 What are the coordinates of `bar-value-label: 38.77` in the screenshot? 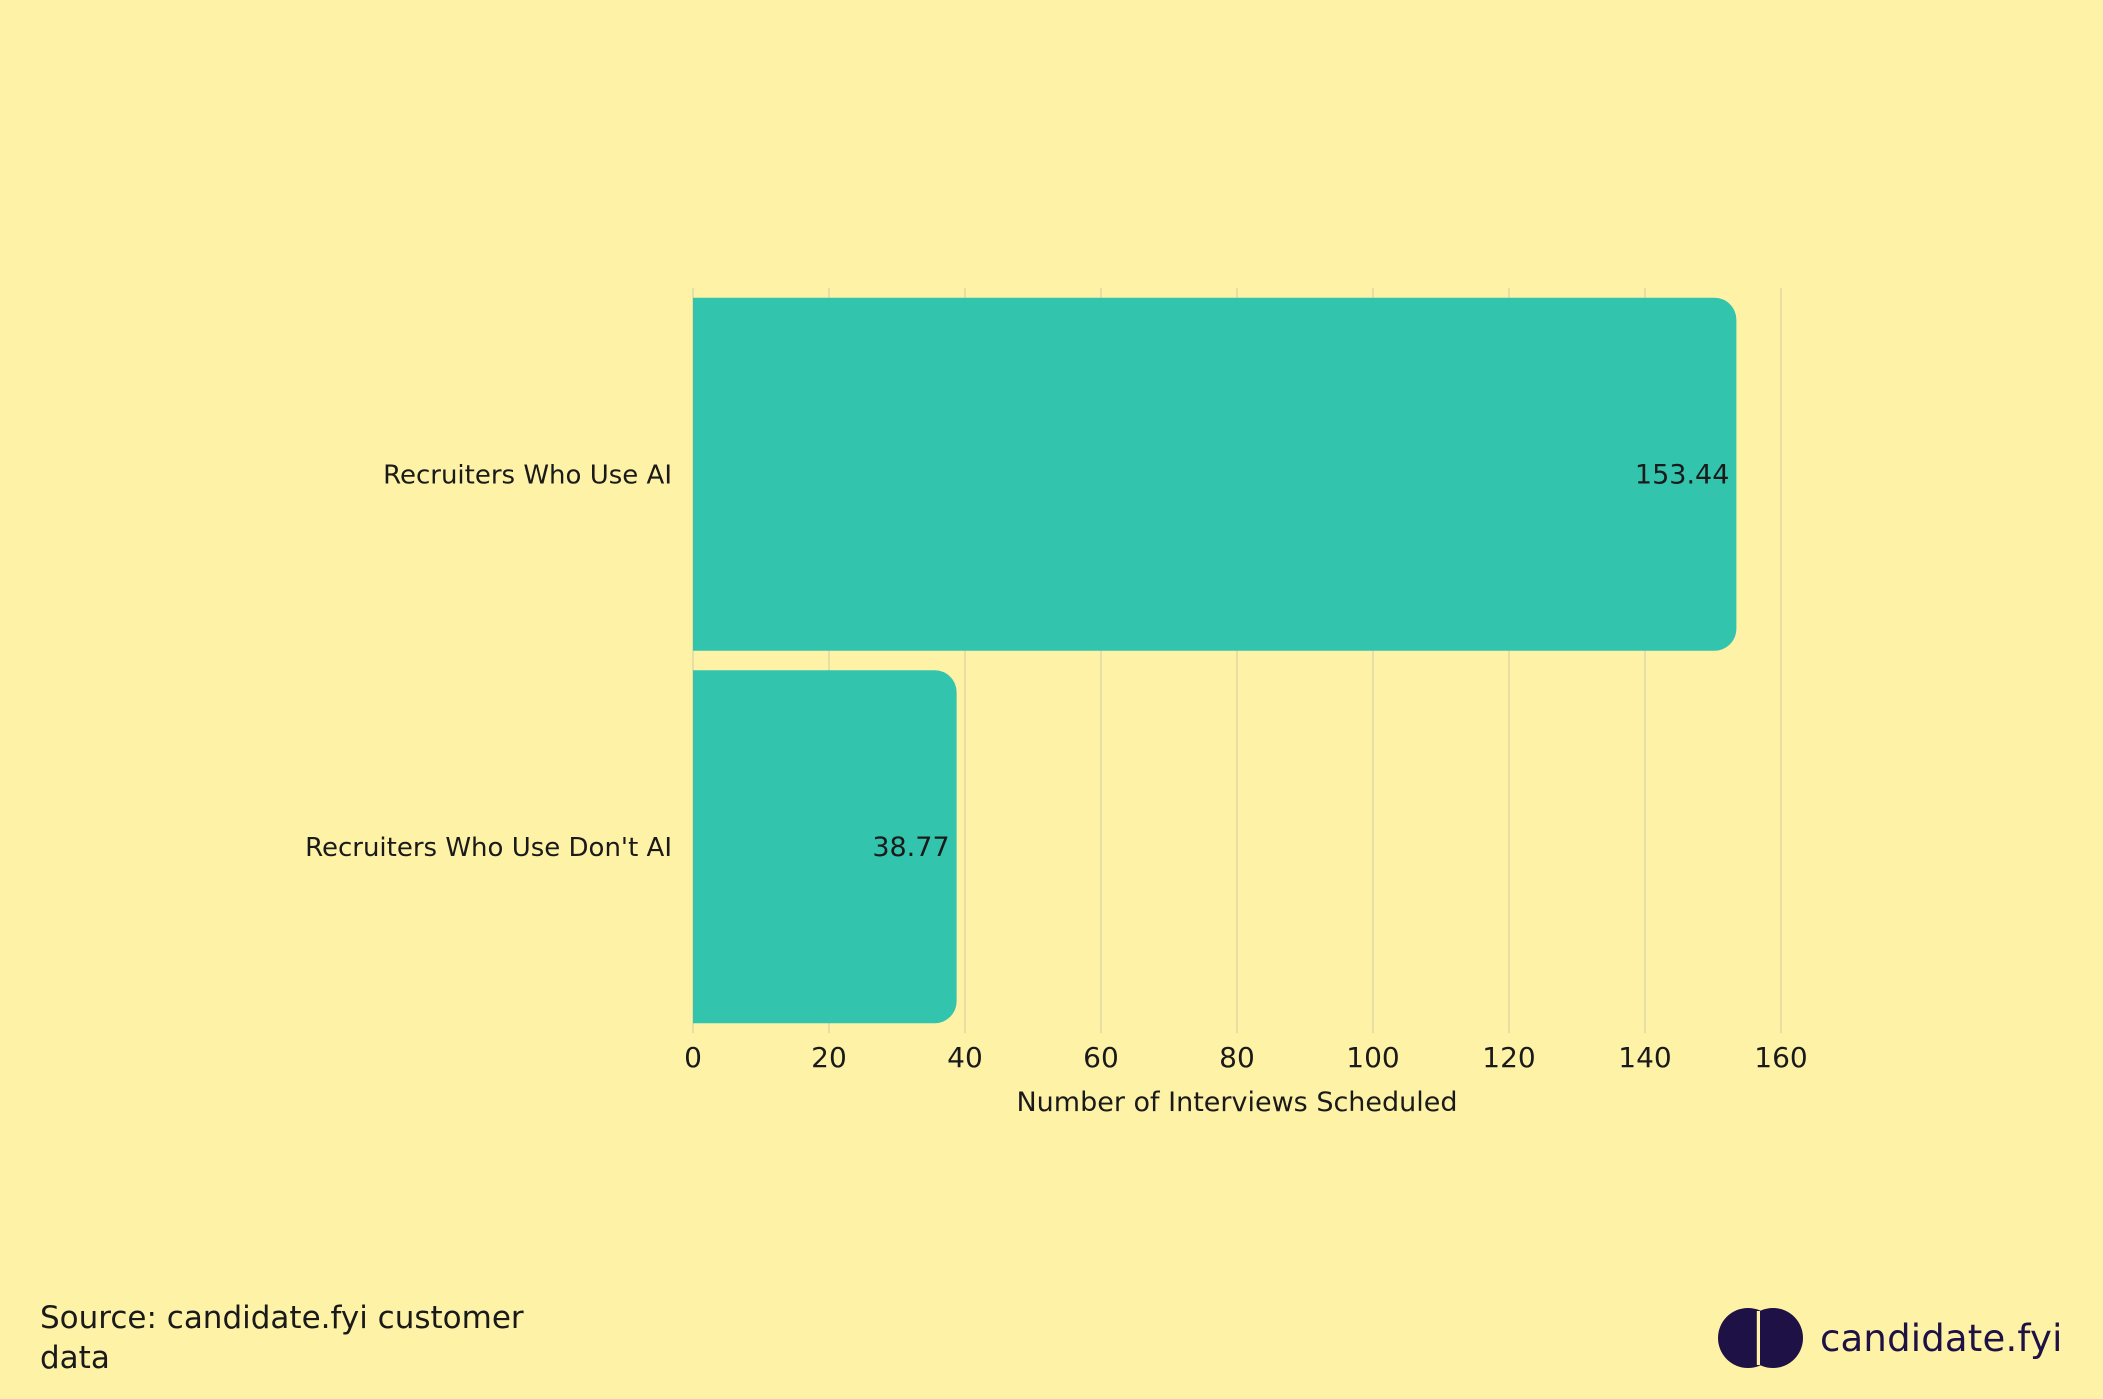 It's located at (910, 847).